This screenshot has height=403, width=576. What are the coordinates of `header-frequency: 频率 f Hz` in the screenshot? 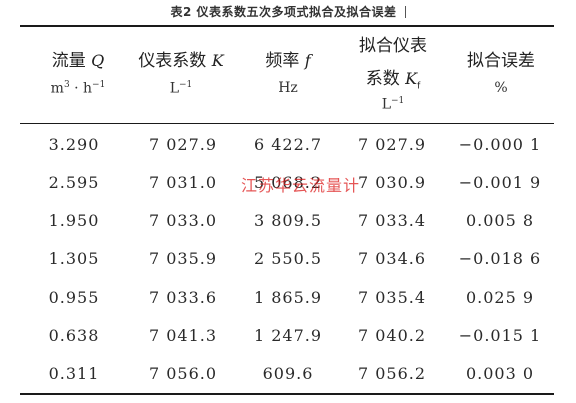 It's located at (288, 75).